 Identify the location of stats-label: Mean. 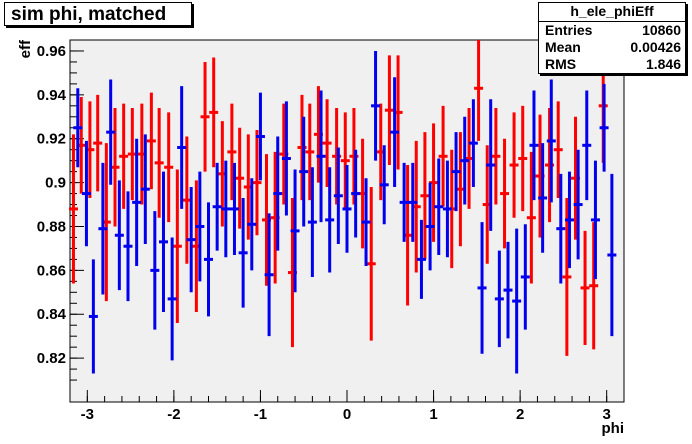
(563, 47).